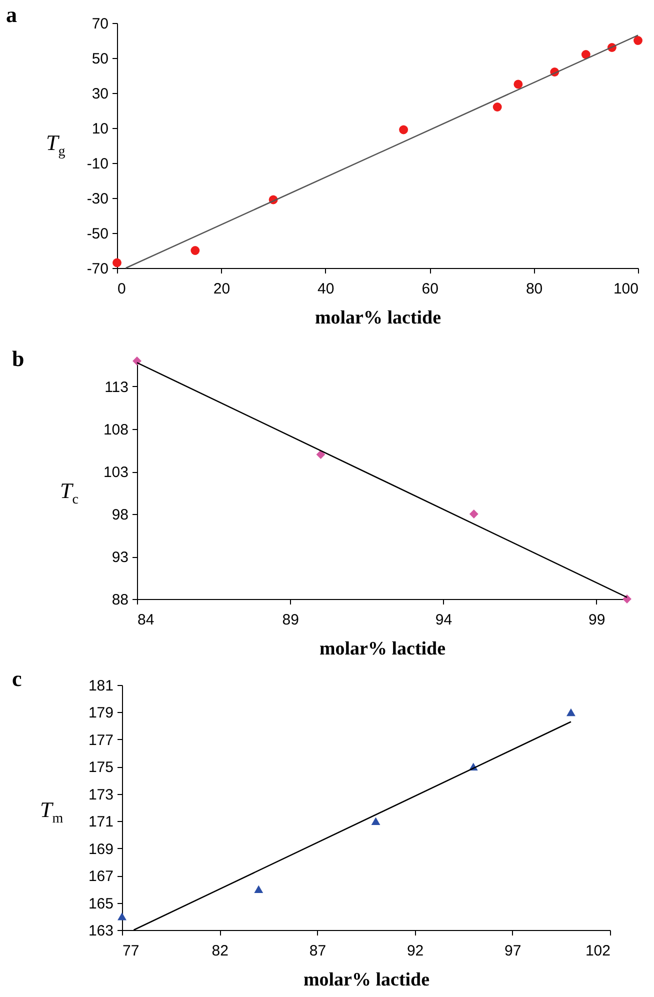 The image size is (654, 997). I want to click on x-tick-label: 60, so click(430, 289).